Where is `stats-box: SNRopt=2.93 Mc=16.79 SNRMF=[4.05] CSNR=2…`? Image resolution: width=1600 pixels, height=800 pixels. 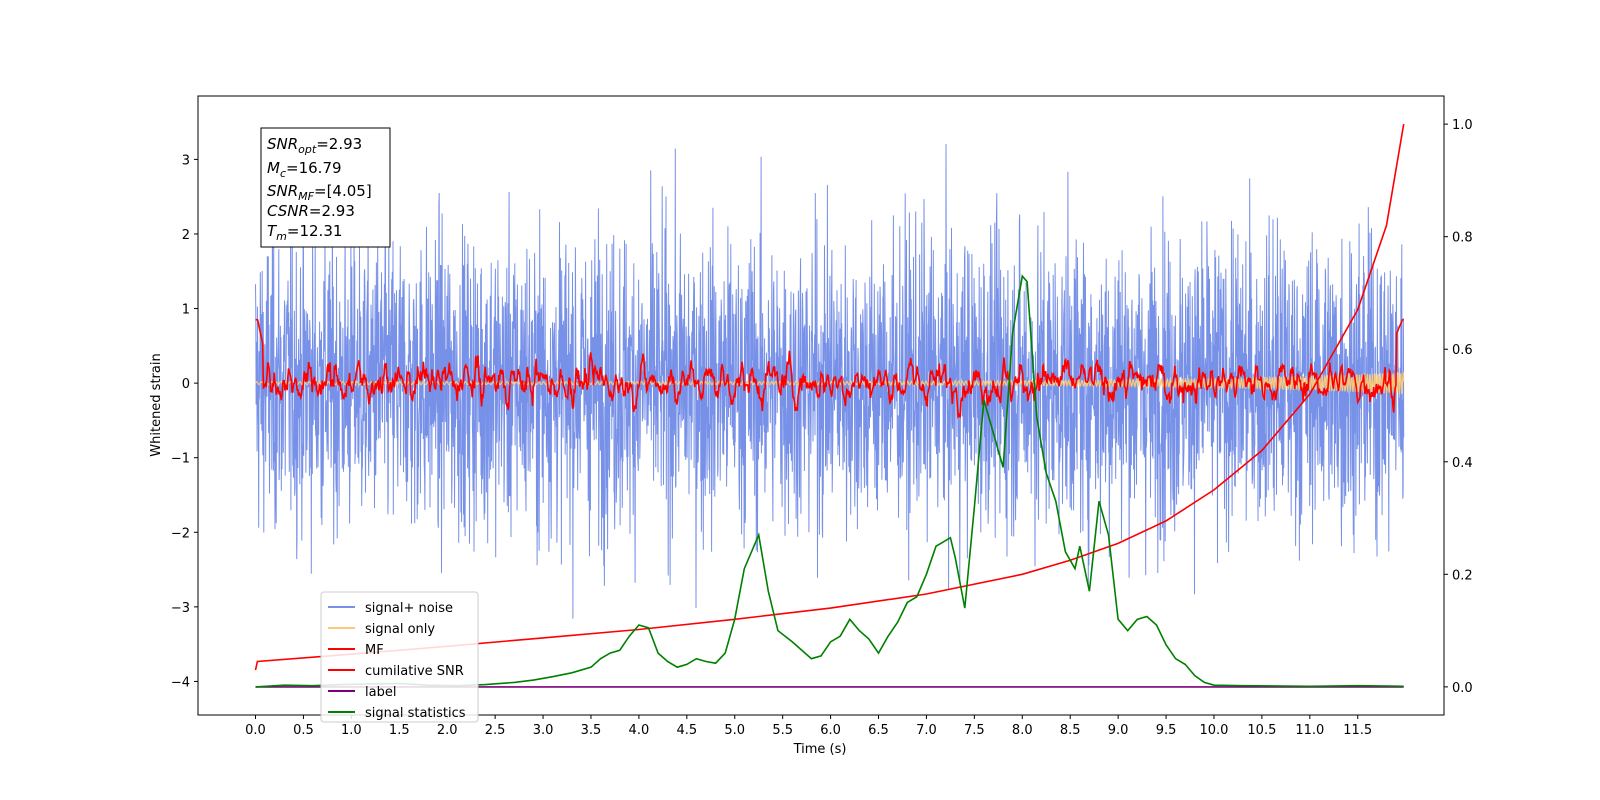
stats-box: SNRopt=2.93 Mc=16.79 SNRMF=[4.05] CSNR=2… is located at coordinates (325, 187).